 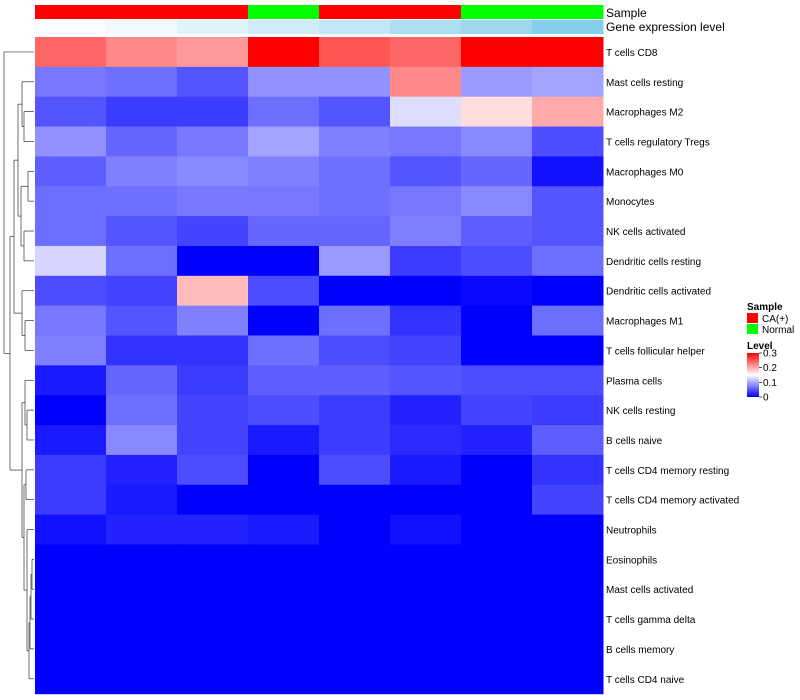 I want to click on row-label: NK cells activated, so click(x=645, y=232).